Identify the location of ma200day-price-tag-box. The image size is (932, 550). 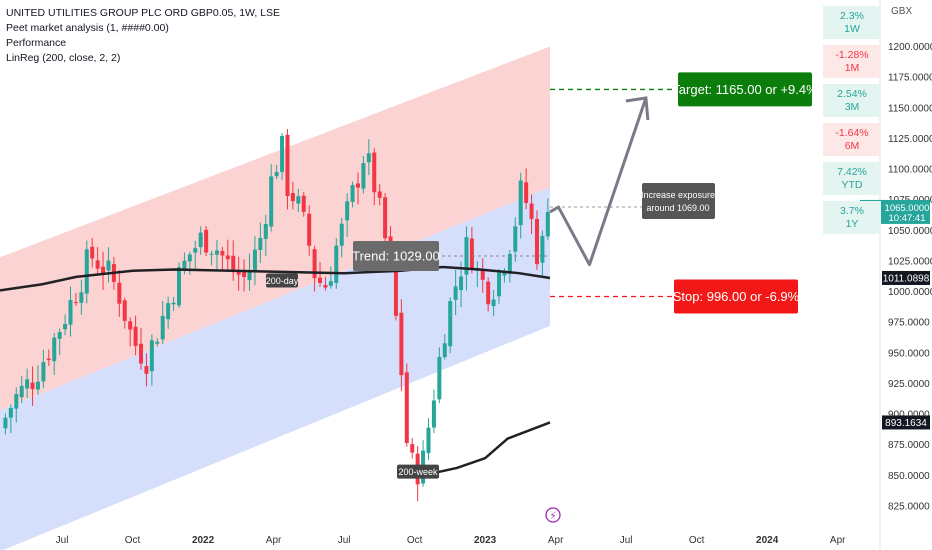
(906, 277).